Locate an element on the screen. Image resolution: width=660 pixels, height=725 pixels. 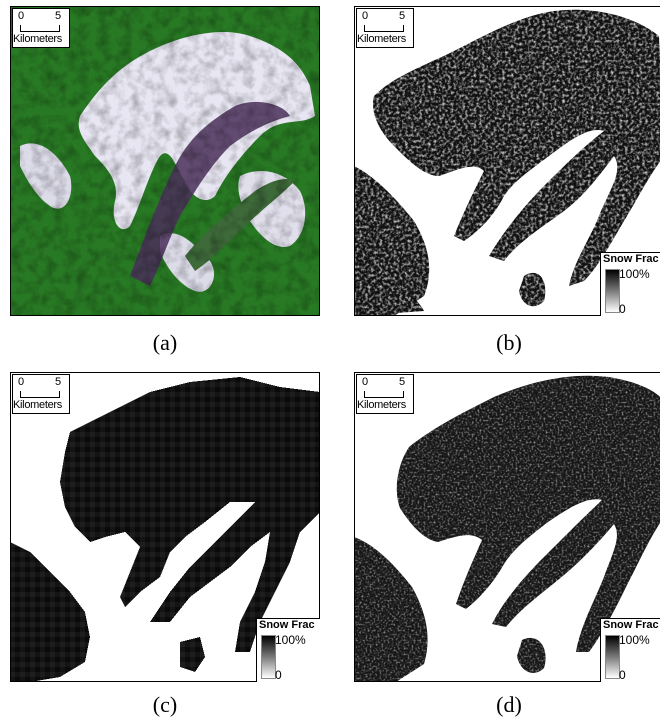
caption-a: (a) is located at coordinates (165, 342).